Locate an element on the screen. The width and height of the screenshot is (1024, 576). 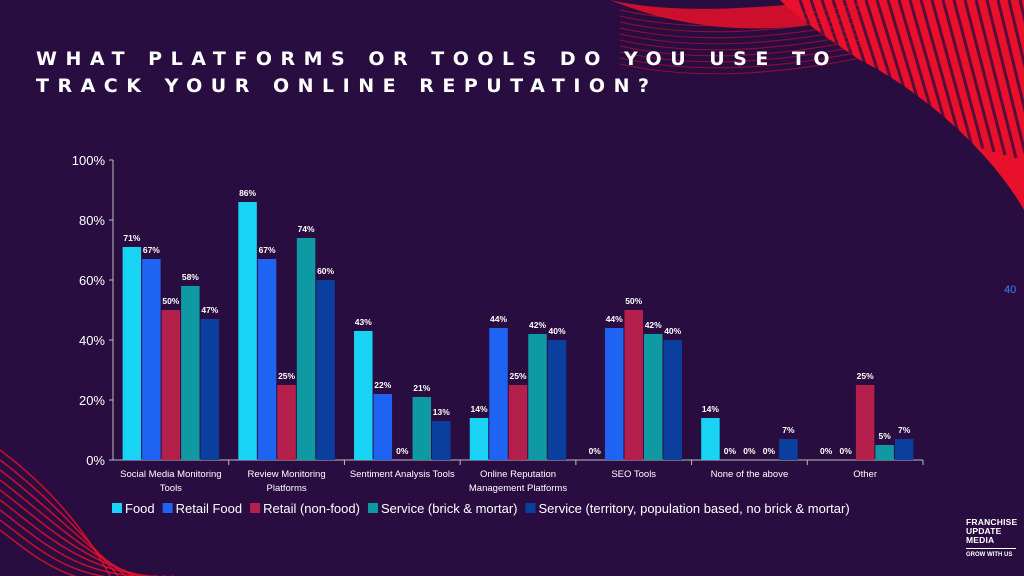
ribbon-band is located at coordinates (902, 105).